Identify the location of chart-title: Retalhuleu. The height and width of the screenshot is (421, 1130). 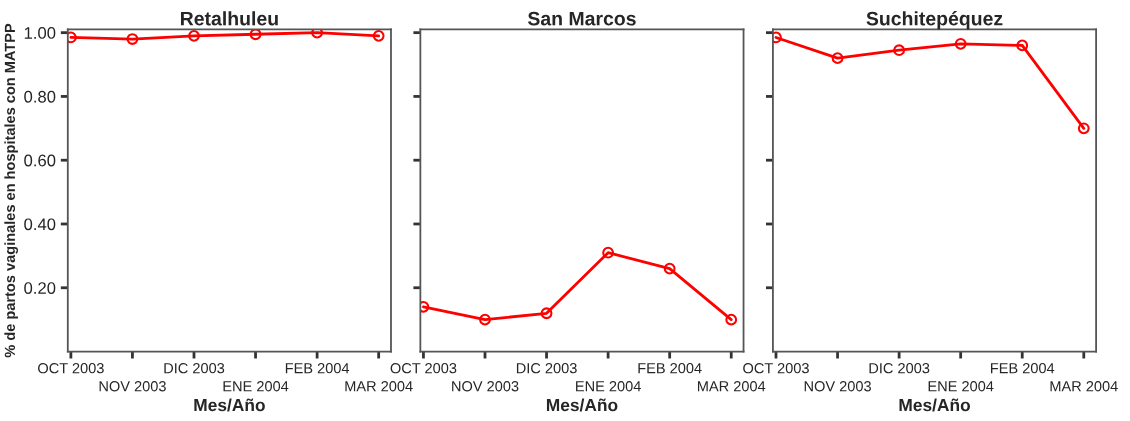
(229, 18).